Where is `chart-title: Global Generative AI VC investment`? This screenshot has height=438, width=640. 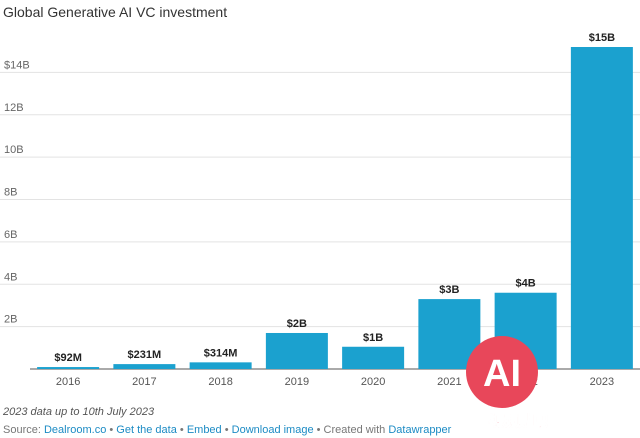
chart-title: Global Generative AI VC investment is located at coordinates (115, 12).